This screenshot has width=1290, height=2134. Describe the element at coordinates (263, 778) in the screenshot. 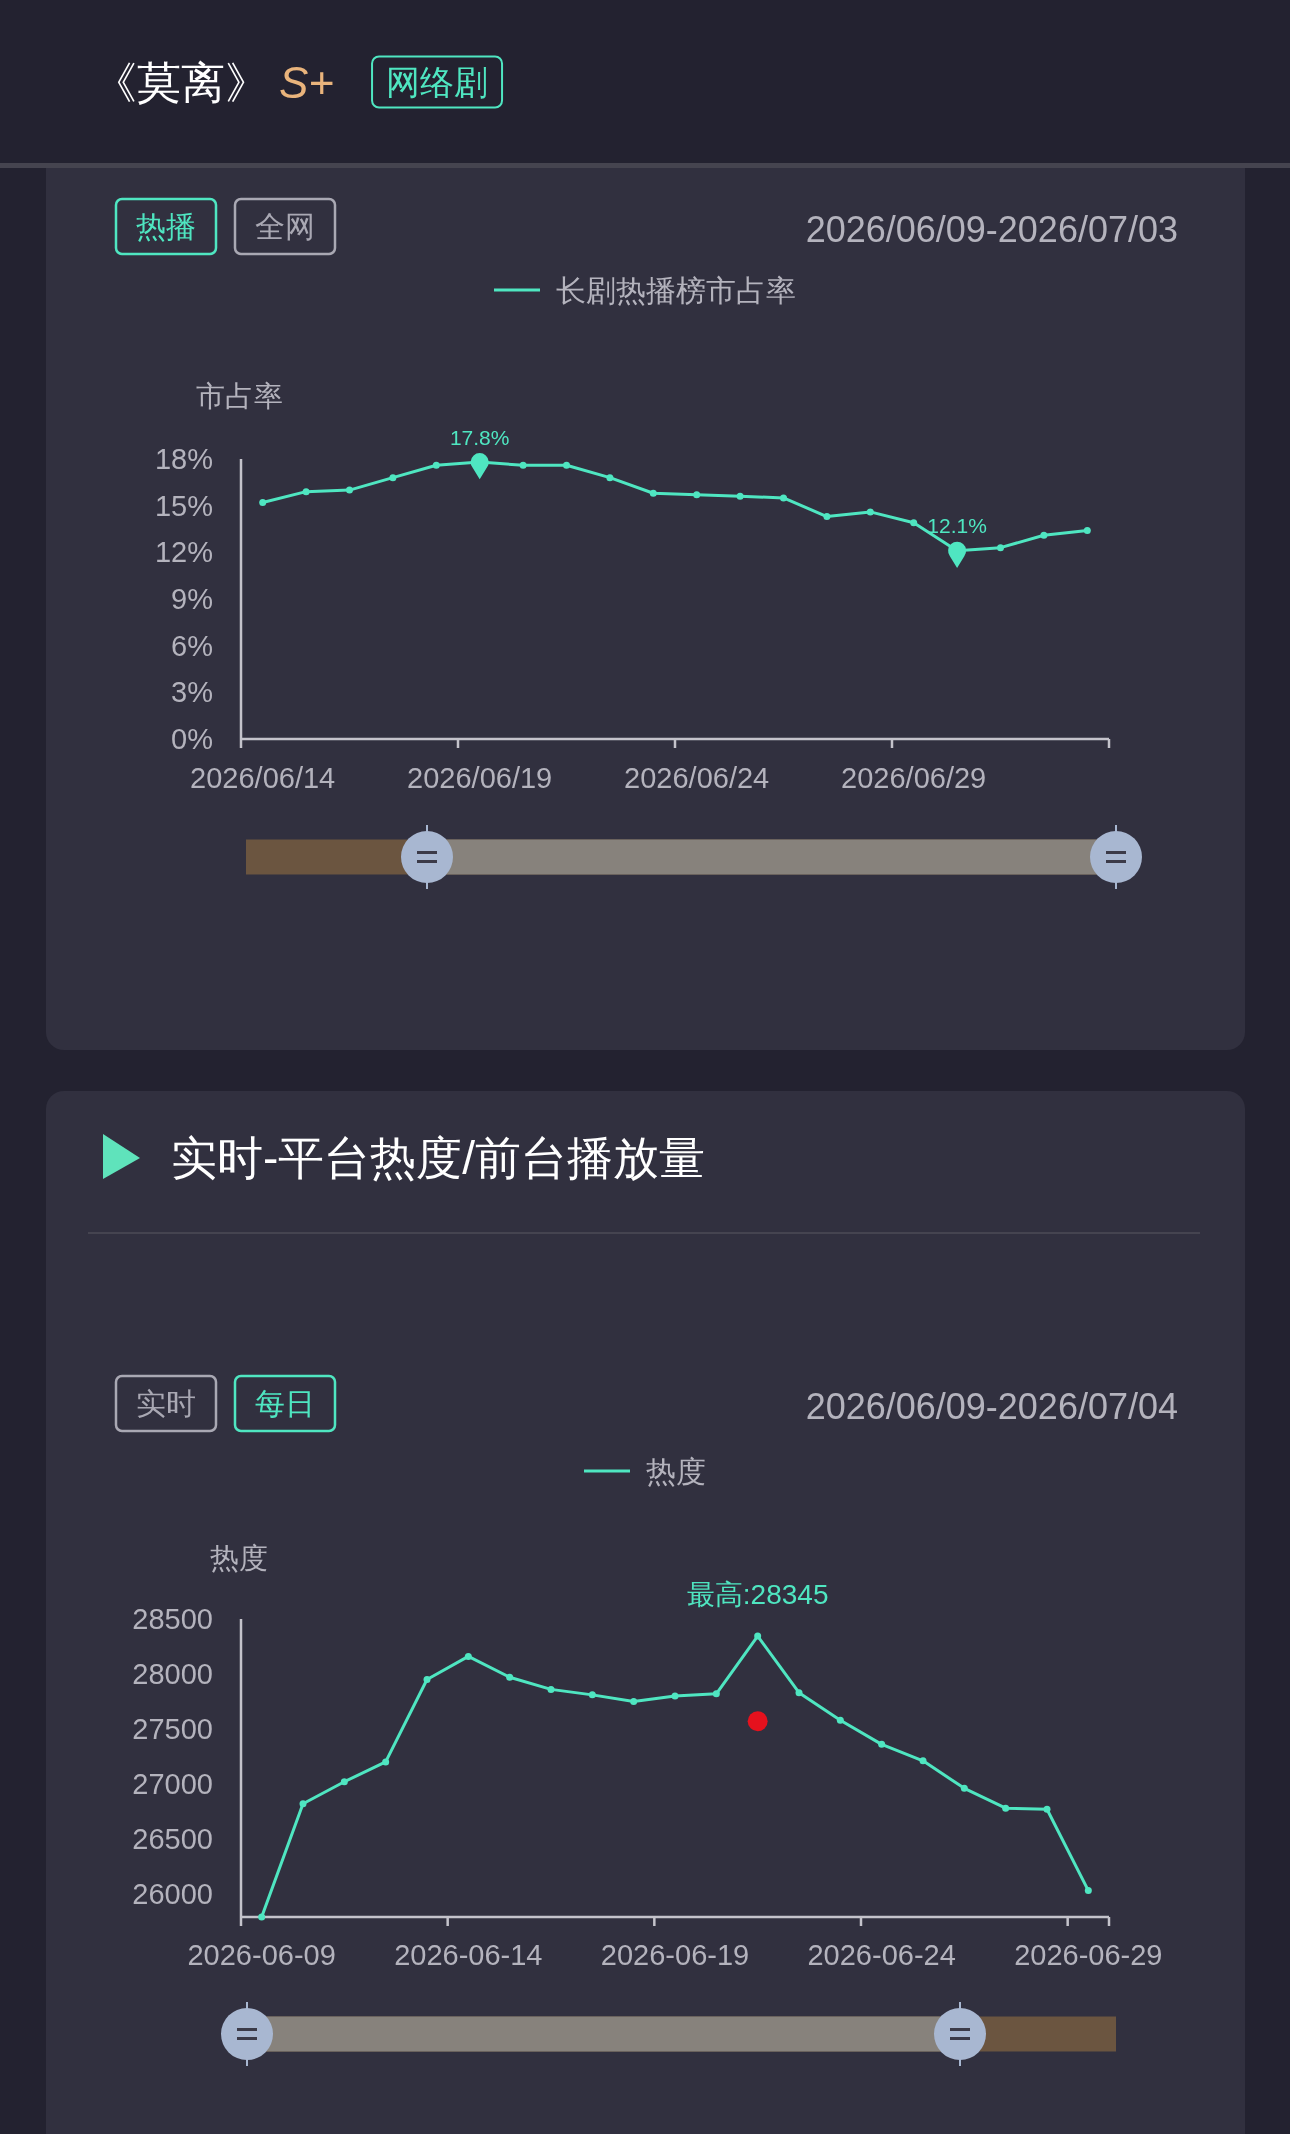

I see `x-tick-label: 2026/06/14` at that location.